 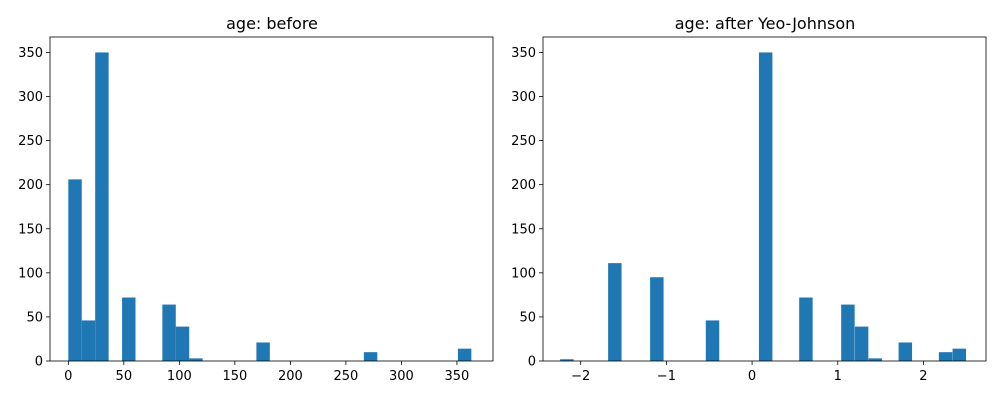 I want to click on x-tick-label: −2, so click(x=580, y=376).